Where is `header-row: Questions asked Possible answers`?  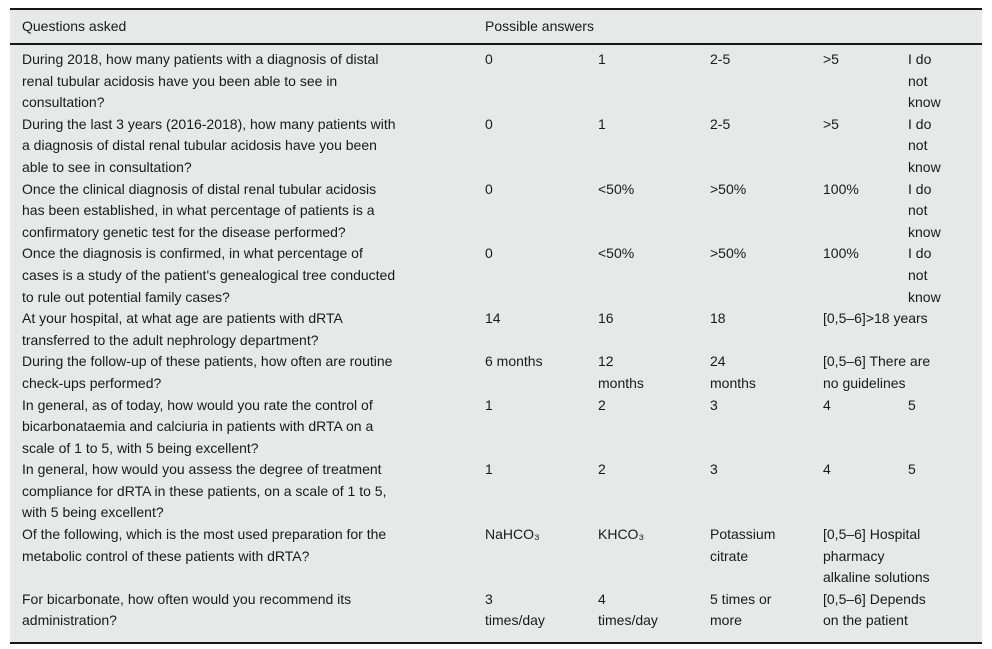 header-row: Questions asked Possible answers is located at coordinates (496, 27).